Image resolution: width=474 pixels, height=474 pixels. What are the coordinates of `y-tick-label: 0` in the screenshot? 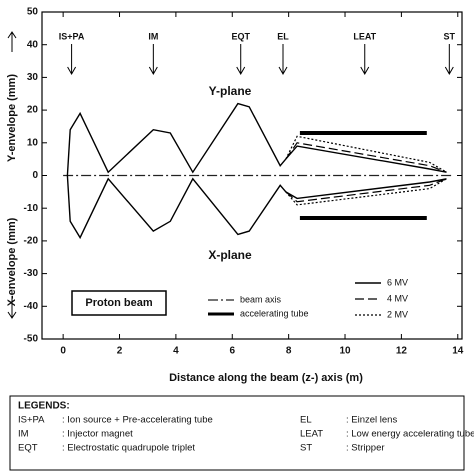 It's located at (35, 175).